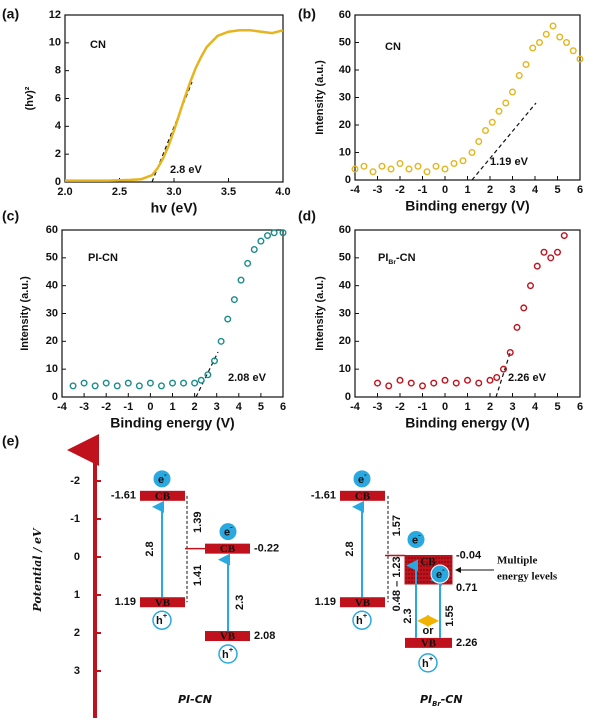 This screenshot has width=600, height=721. Describe the element at coordinates (429, 631) in the screenshot. I see `or-label: or` at that location.